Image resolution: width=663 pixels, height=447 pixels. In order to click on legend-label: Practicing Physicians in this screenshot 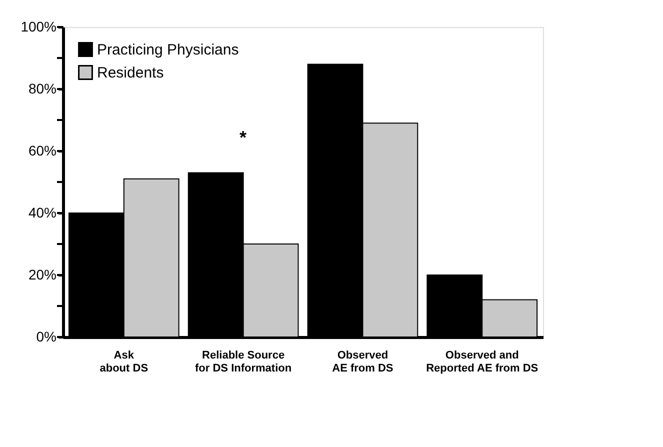, I will do `click(168, 50)`.